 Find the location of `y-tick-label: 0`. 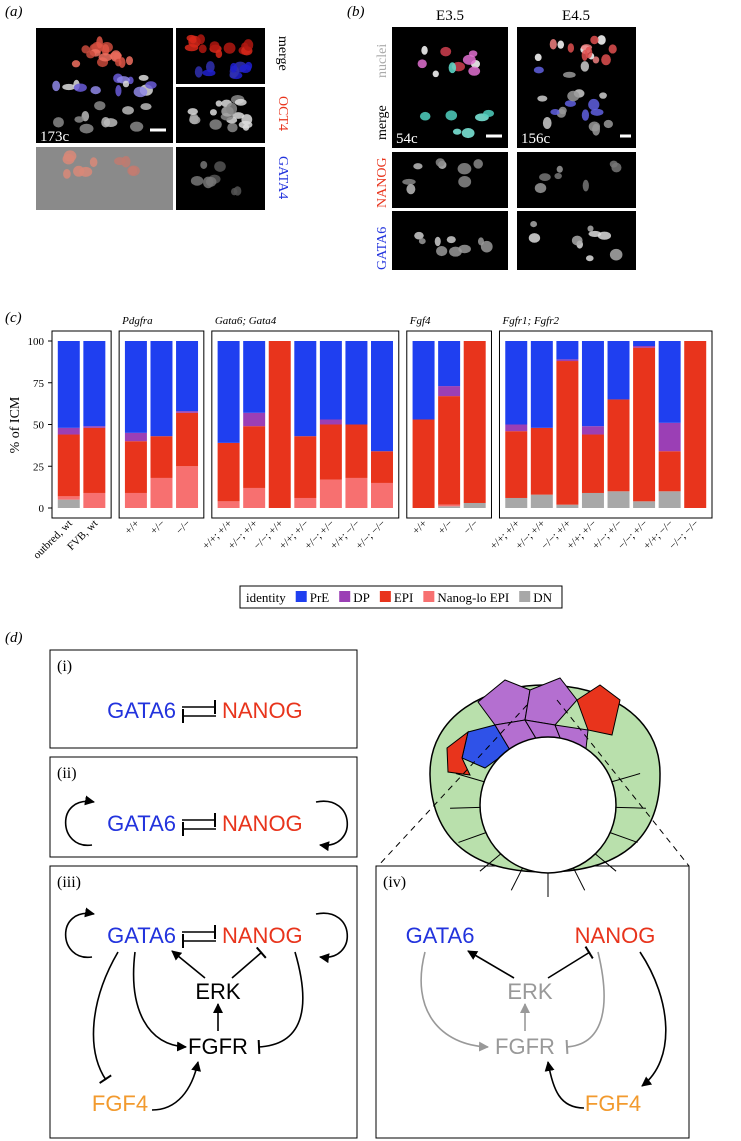

y-tick-label: 0 is located at coordinates (42, 509).